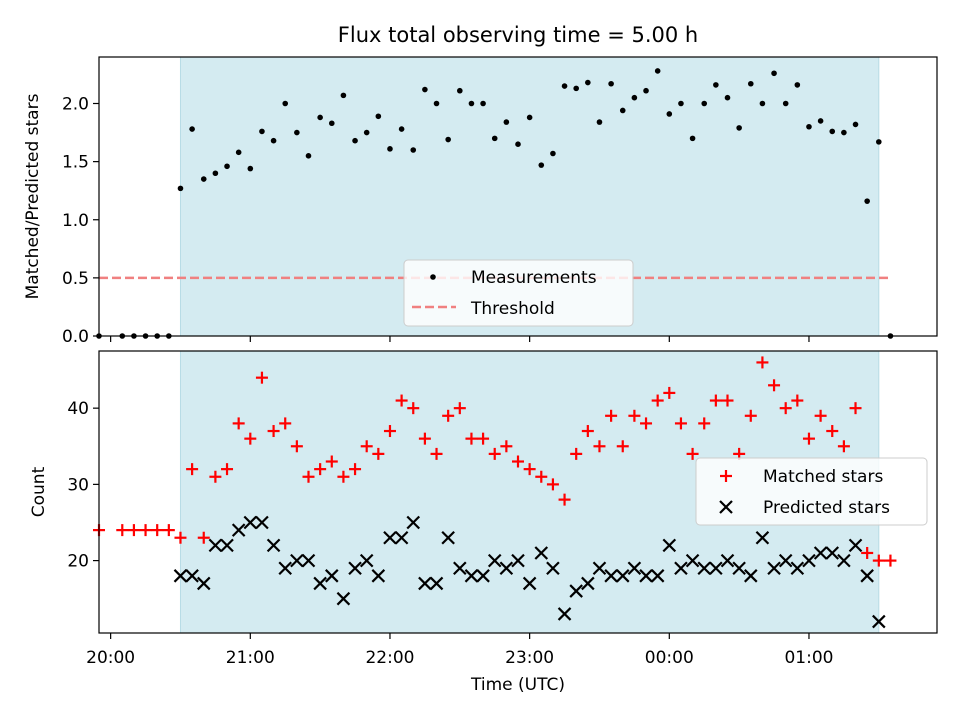 The width and height of the screenshot is (960, 720). Describe the element at coordinates (75, 105) in the screenshot. I see `top-y-tick-label: 2.0` at that location.